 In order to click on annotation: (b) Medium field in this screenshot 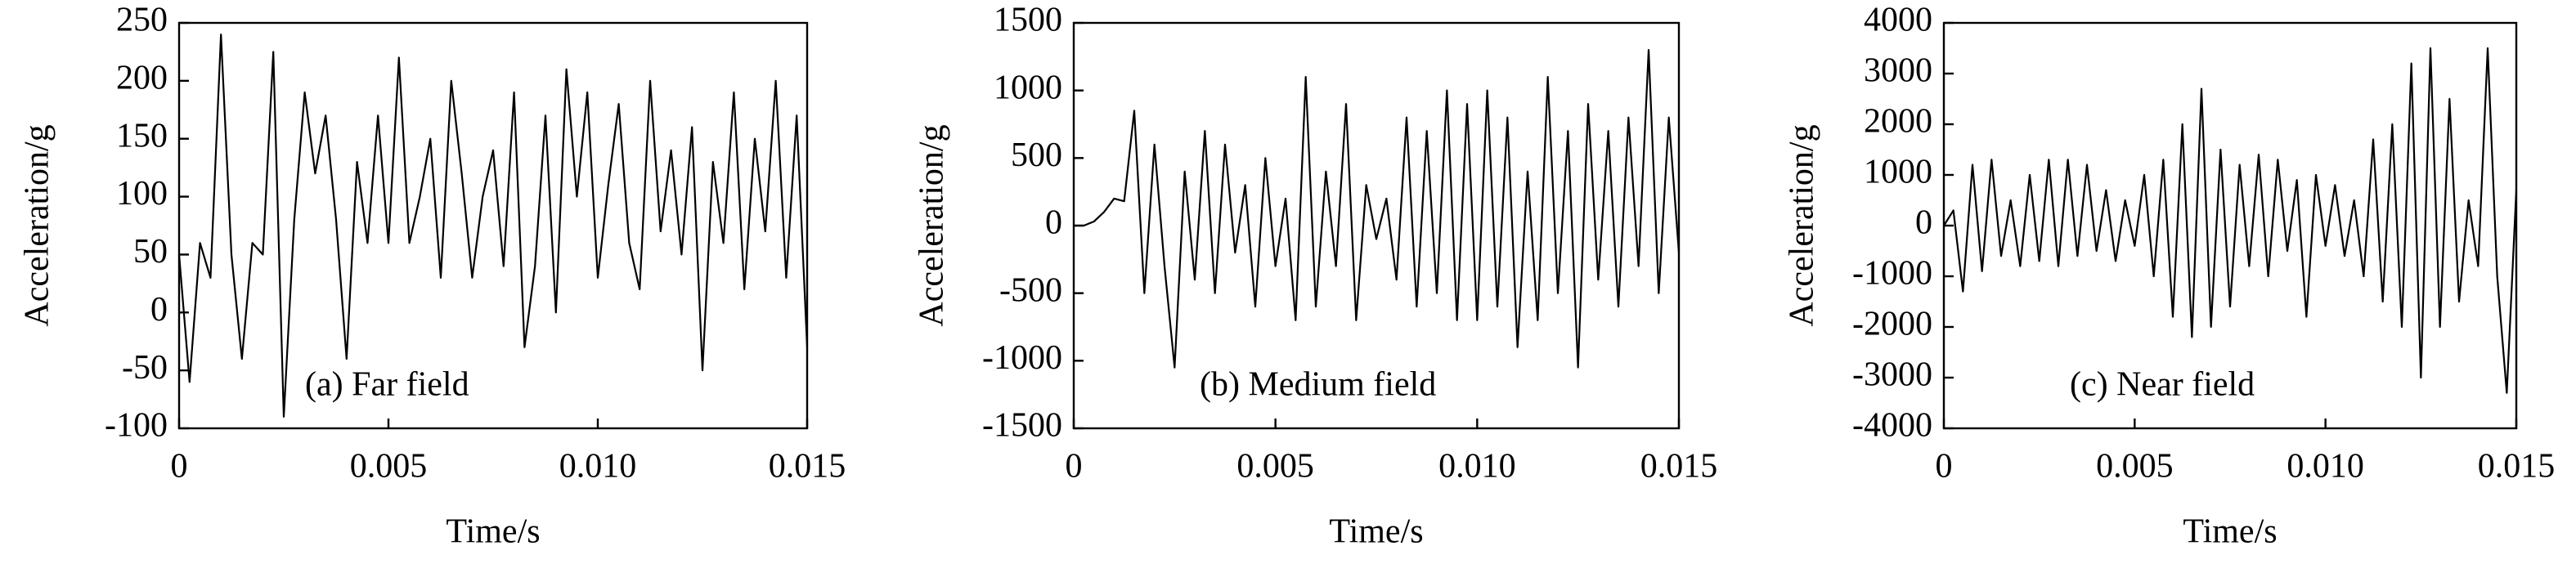, I will do `click(1318, 385)`.